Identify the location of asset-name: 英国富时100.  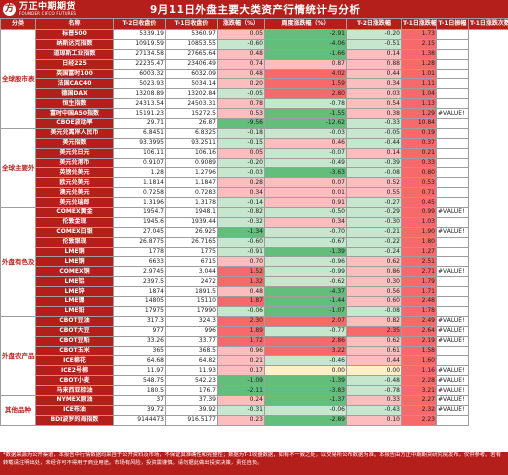
(74, 74).